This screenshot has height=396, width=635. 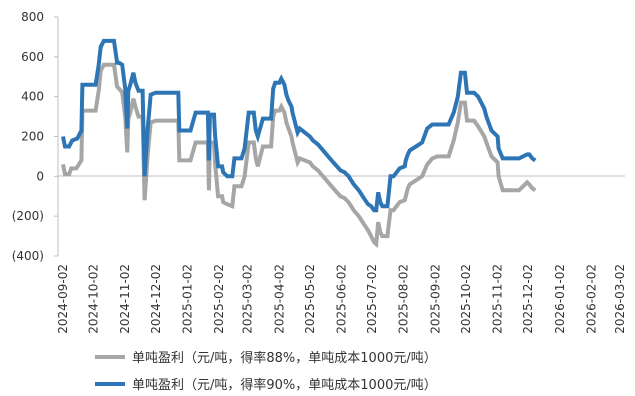 What do you see at coordinates (125, 299) in the screenshot?
I see `x-tick-label: 2024-11-02` at bounding box center [125, 299].